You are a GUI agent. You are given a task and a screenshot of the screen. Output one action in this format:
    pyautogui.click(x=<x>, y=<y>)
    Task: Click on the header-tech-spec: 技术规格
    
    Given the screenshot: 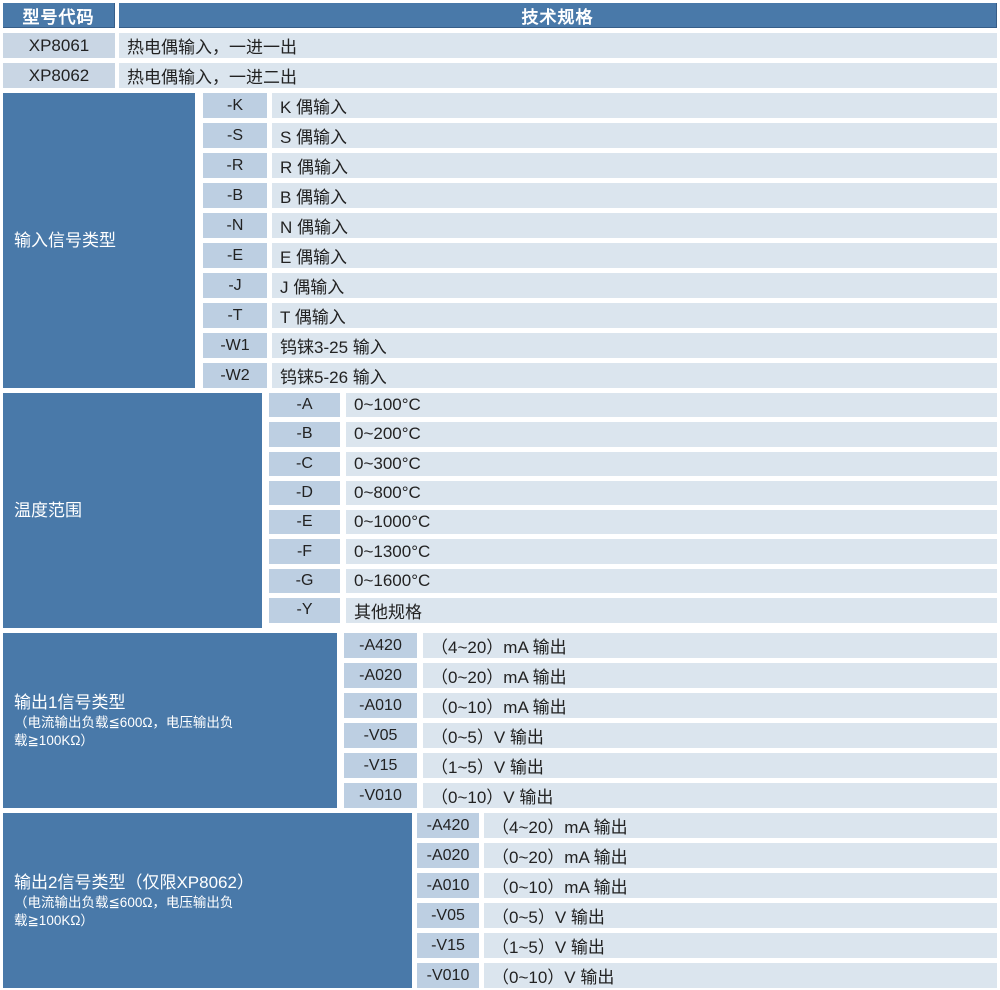 What is the action you would take?
    pyautogui.click(x=558, y=15)
    